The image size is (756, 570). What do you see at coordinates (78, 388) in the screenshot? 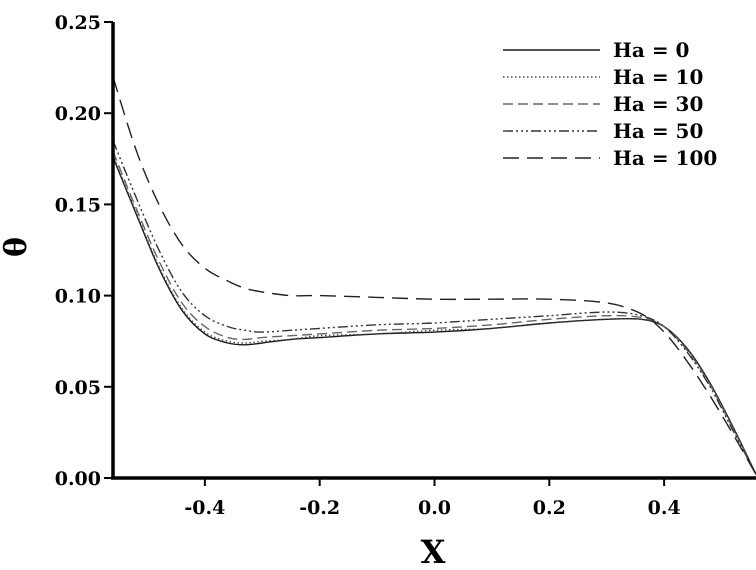
I see `y-tick-label: 0.05` at bounding box center [78, 388].